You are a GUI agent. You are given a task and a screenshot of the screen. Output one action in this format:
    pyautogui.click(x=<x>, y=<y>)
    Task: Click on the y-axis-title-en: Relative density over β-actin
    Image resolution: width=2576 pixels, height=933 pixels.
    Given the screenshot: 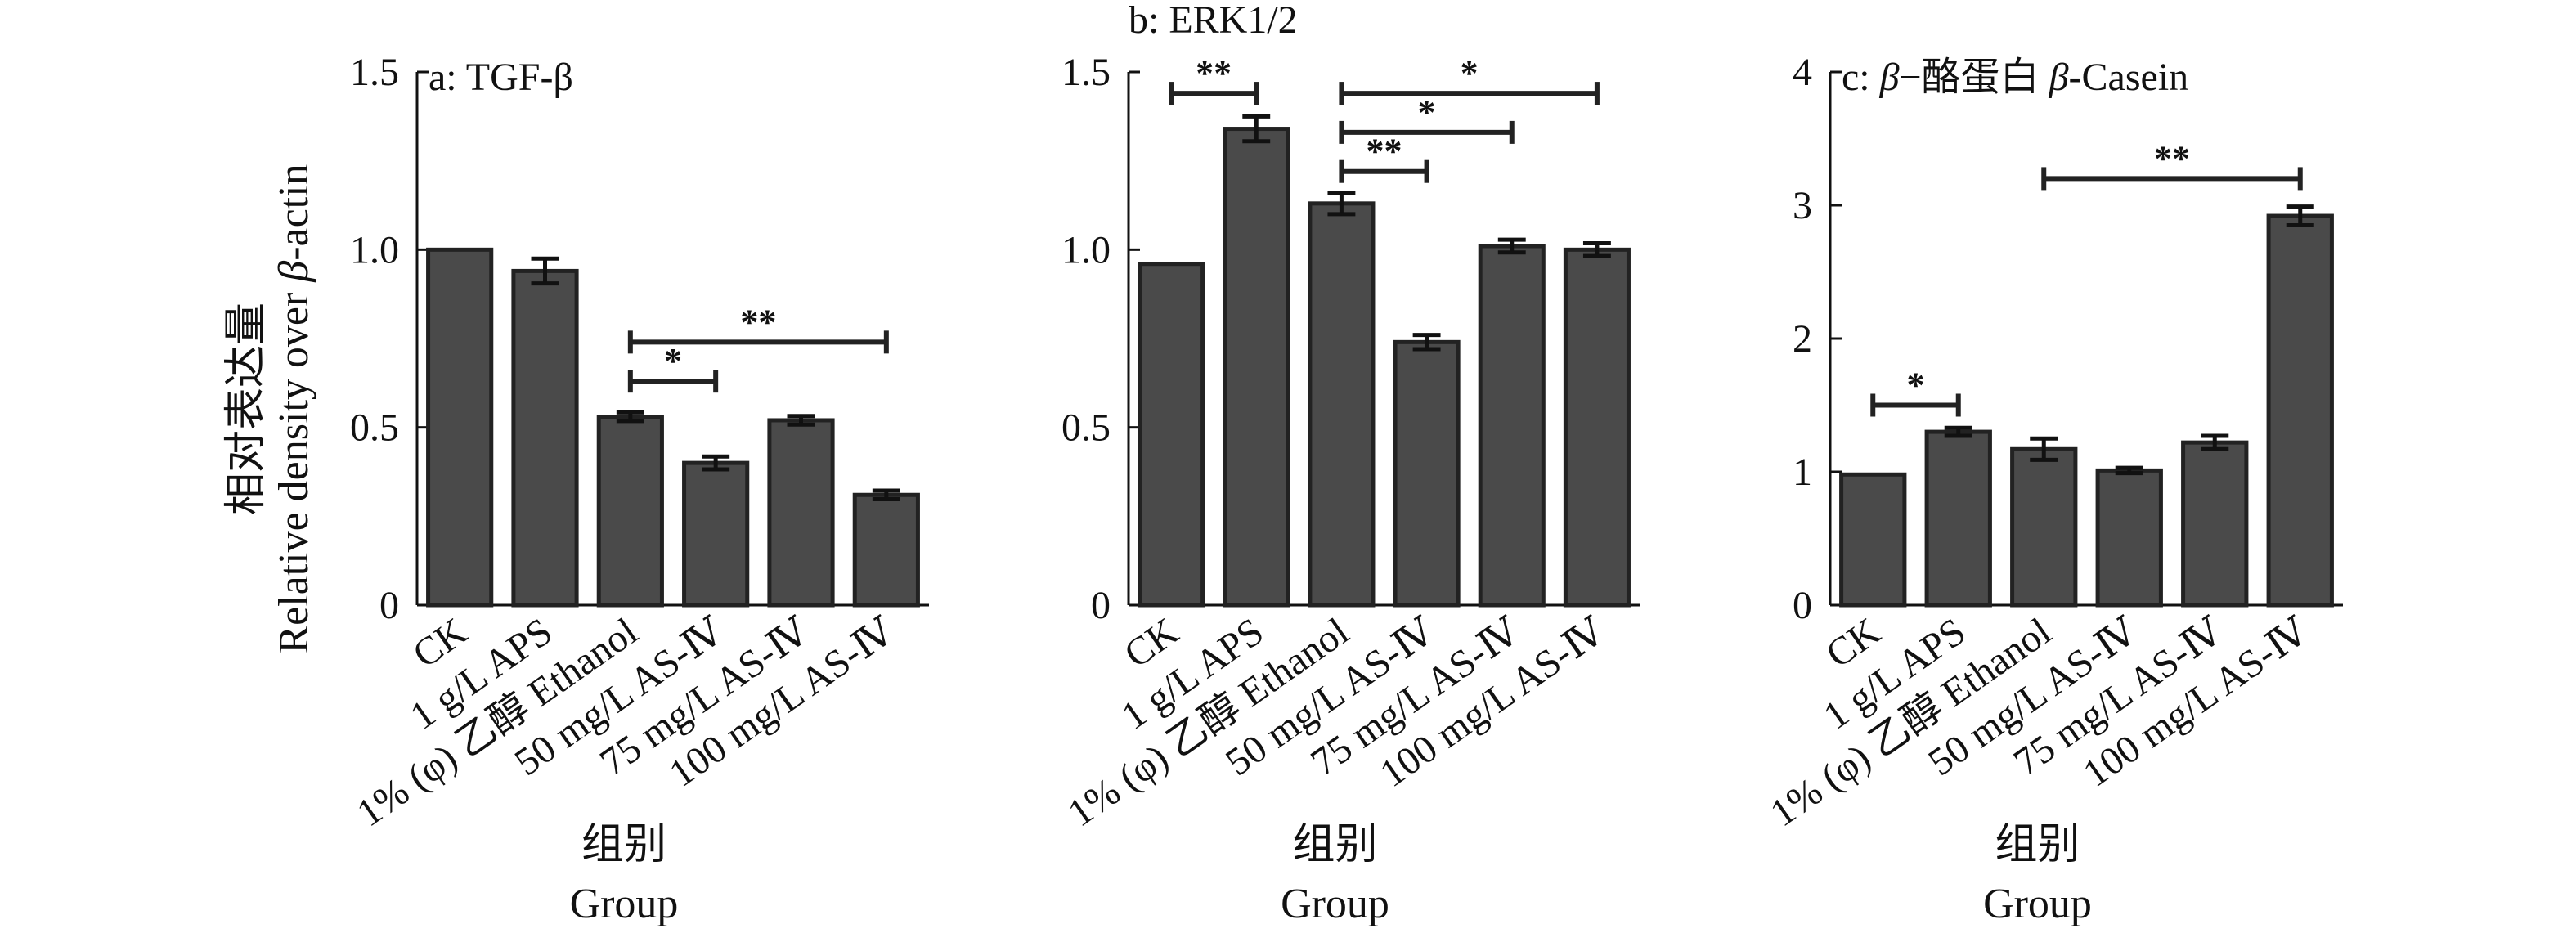 What is the action you would take?
    pyautogui.click(x=294, y=409)
    